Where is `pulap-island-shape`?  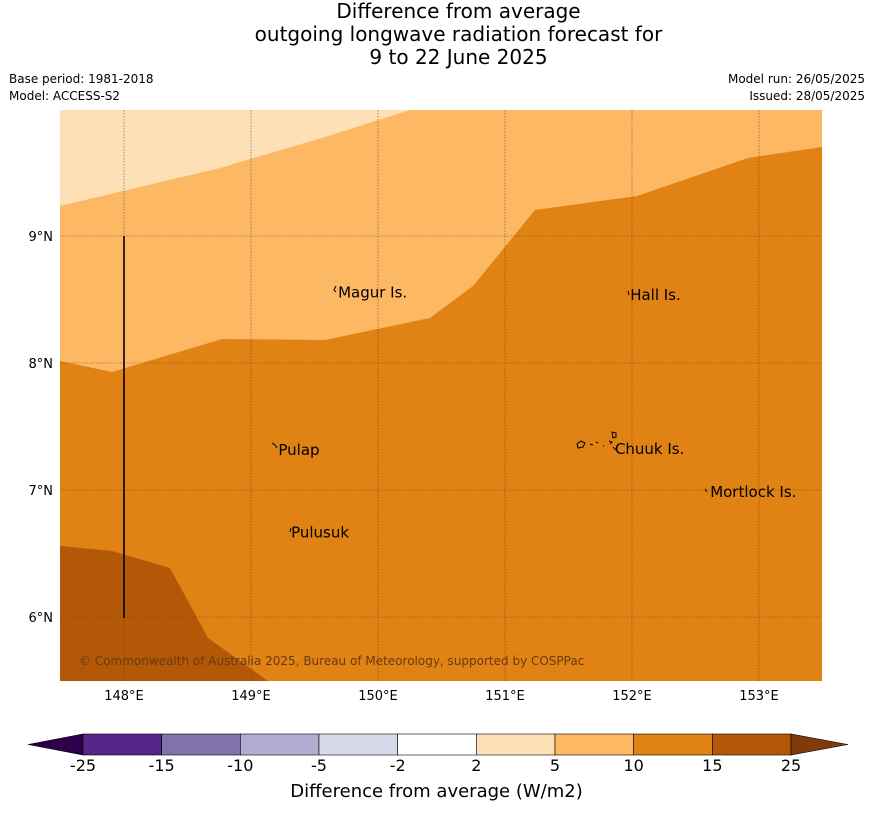
pulap-island-shape is located at coordinates (274, 445).